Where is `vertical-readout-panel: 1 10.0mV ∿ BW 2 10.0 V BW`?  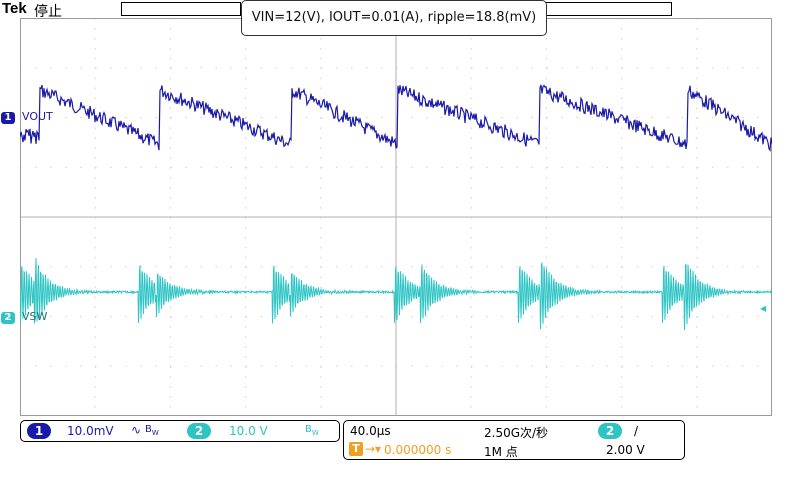 vertical-readout-panel: 1 10.0mV ∿ BW 2 10.0 V BW is located at coordinates (180, 431).